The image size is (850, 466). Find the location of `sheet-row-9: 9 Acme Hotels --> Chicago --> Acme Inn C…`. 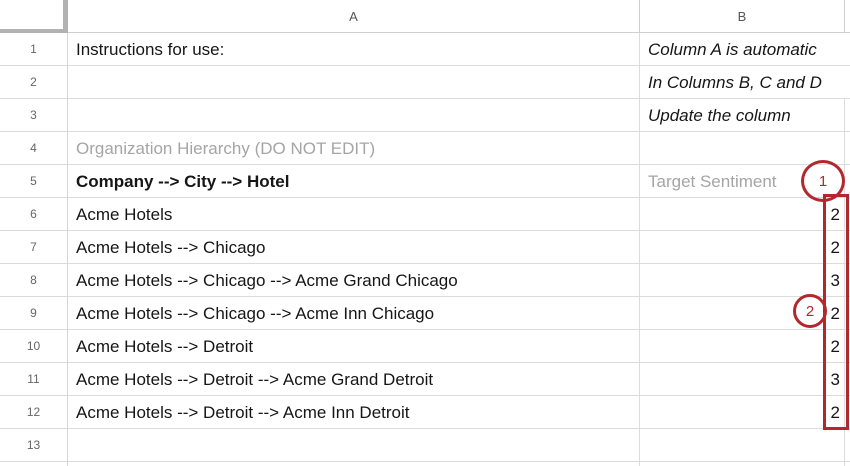

sheet-row-9: 9 Acme Hotels --> Chicago --> Acme Inn C… is located at coordinates (425, 313).